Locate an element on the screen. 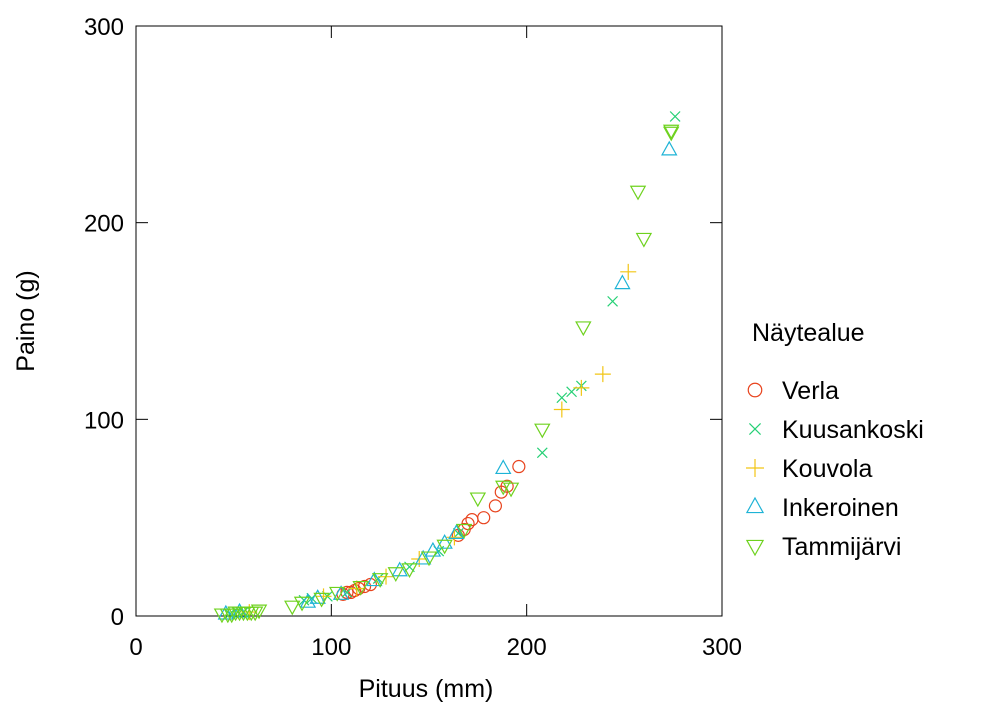 This screenshot has height=711, width=983. y-tick-label: 100 is located at coordinates (104, 420).